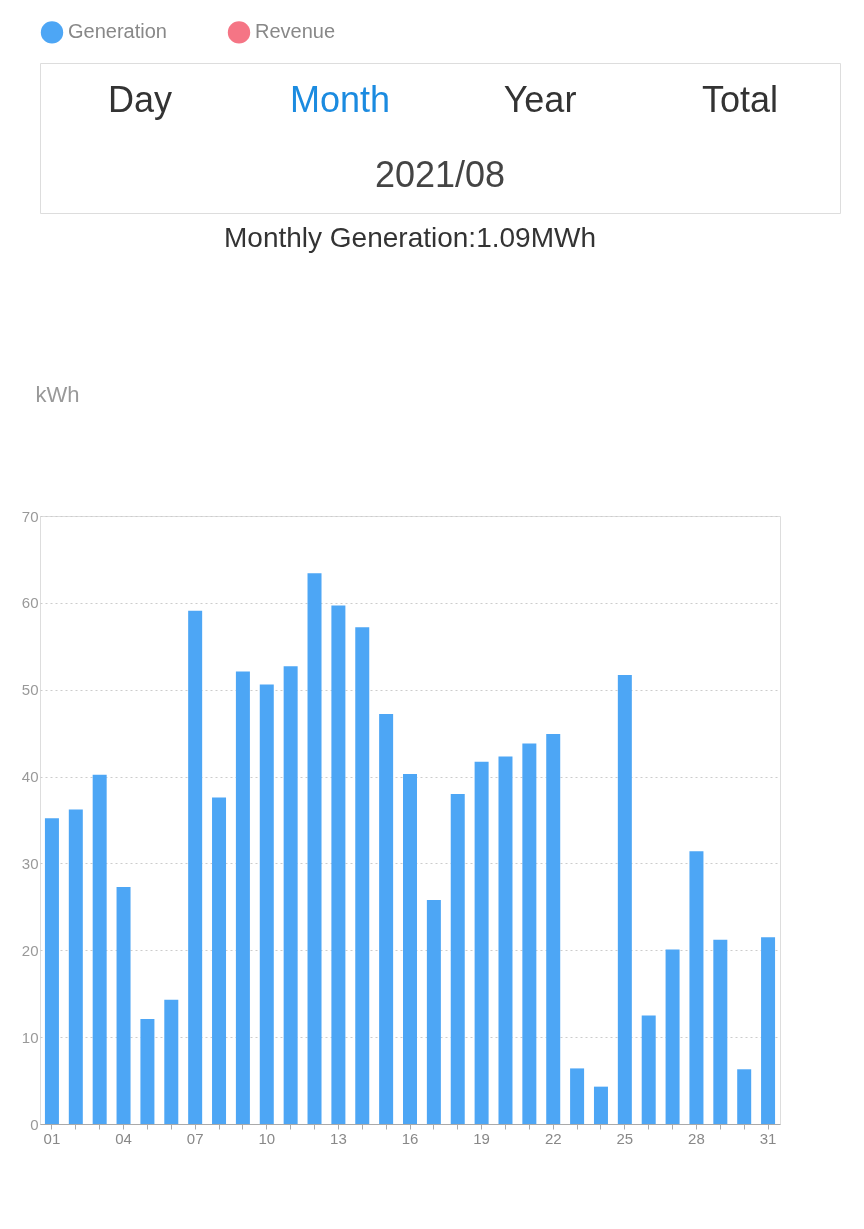  Describe the element at coordinates (553, 1138) in the screenshot. I see `x-tick-label: 22` at that location.